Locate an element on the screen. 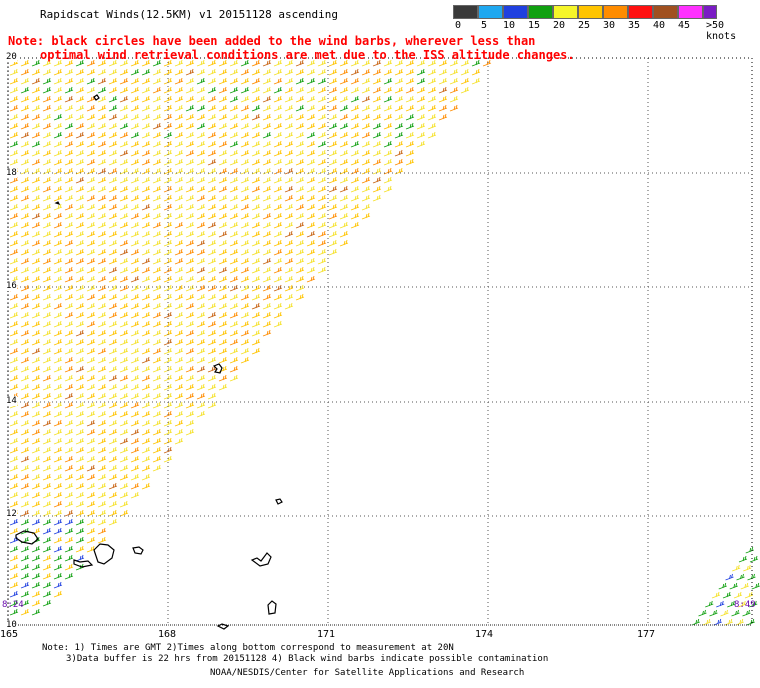 Image resolution: width=760 pixels, height=688 pixels. legend-label-25: 25 is located at coordinates (584, 25).